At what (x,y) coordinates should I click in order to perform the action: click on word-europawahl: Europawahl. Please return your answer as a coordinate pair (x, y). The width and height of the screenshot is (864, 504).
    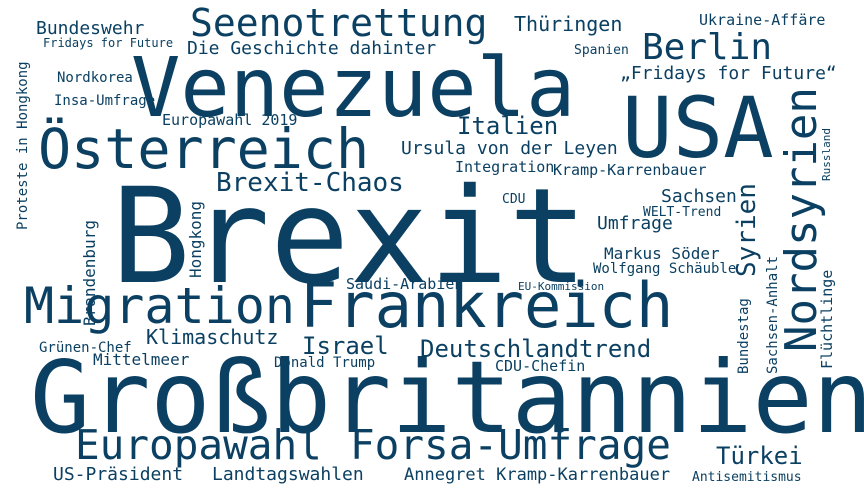
    Looking at the image, I should click on (198, 445).